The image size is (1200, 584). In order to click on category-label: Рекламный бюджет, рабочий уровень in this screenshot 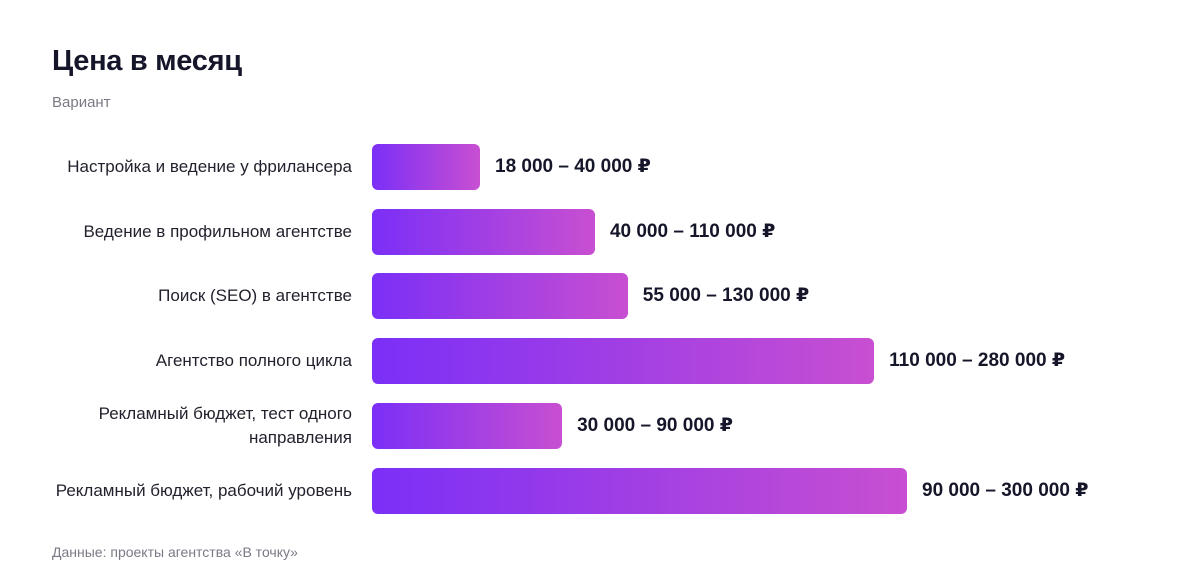, I will do `click(203, 490)`.